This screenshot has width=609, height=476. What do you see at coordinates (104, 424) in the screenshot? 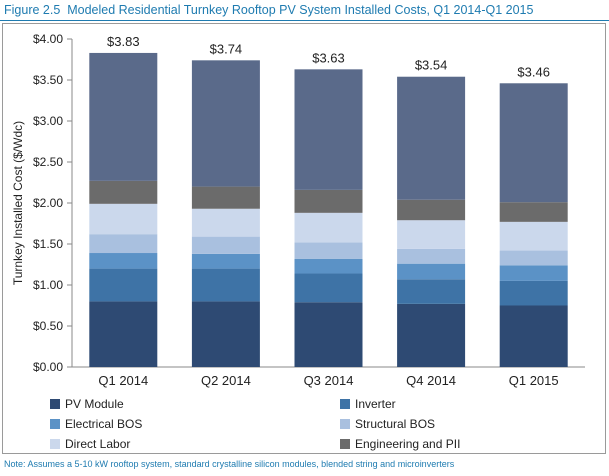
I see `legend-label: Electrical BOS` at bounding box center [104, 424].